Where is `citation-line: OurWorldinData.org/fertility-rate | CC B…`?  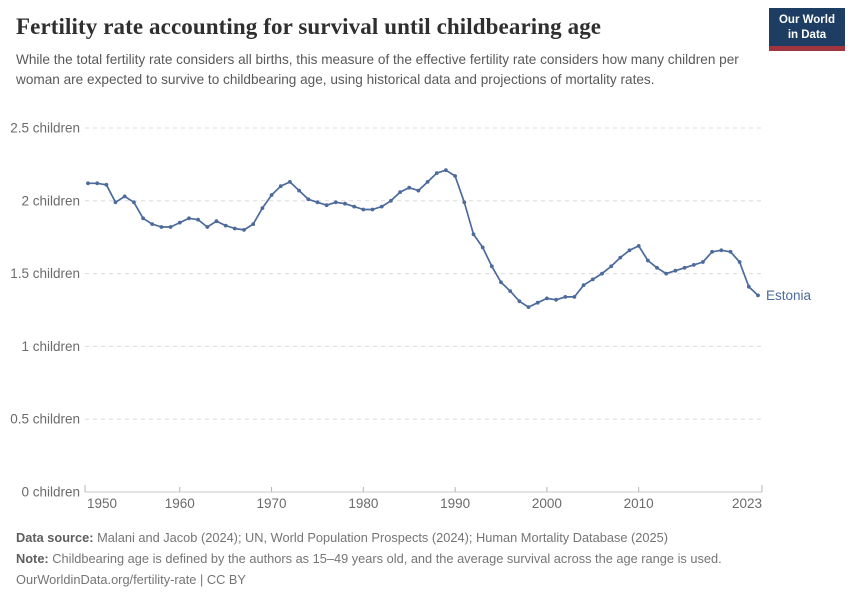
citation-line: OurWorldinData.org/fertility-rate | CC B… is located at coordinates (426, 579).